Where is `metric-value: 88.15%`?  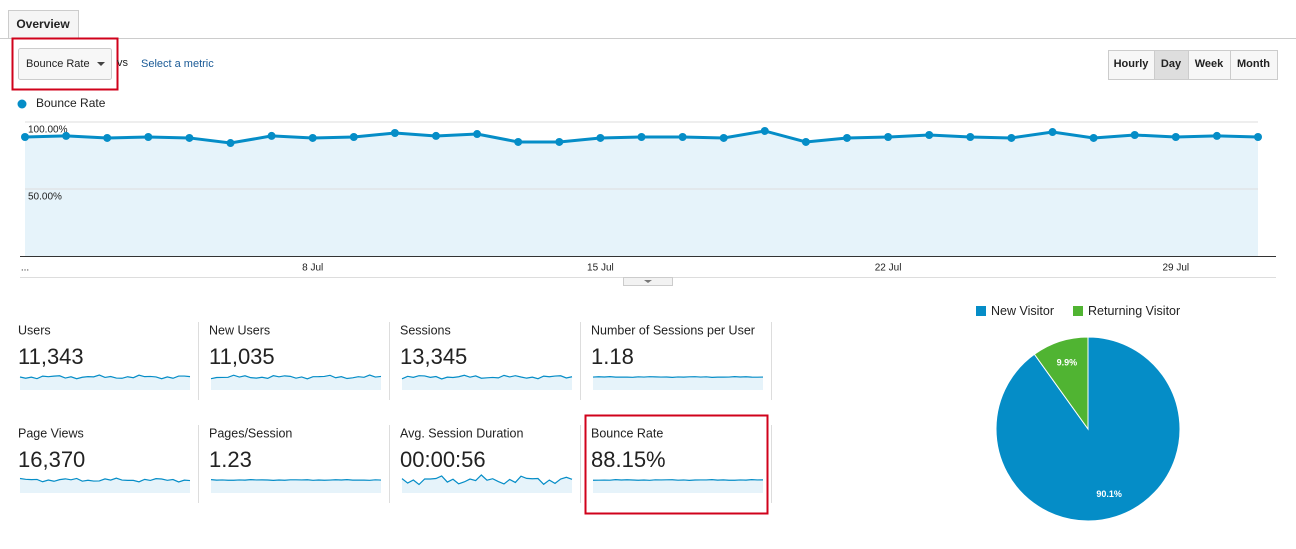 metric-value: 88.15% is located at coordinates (628, 459).